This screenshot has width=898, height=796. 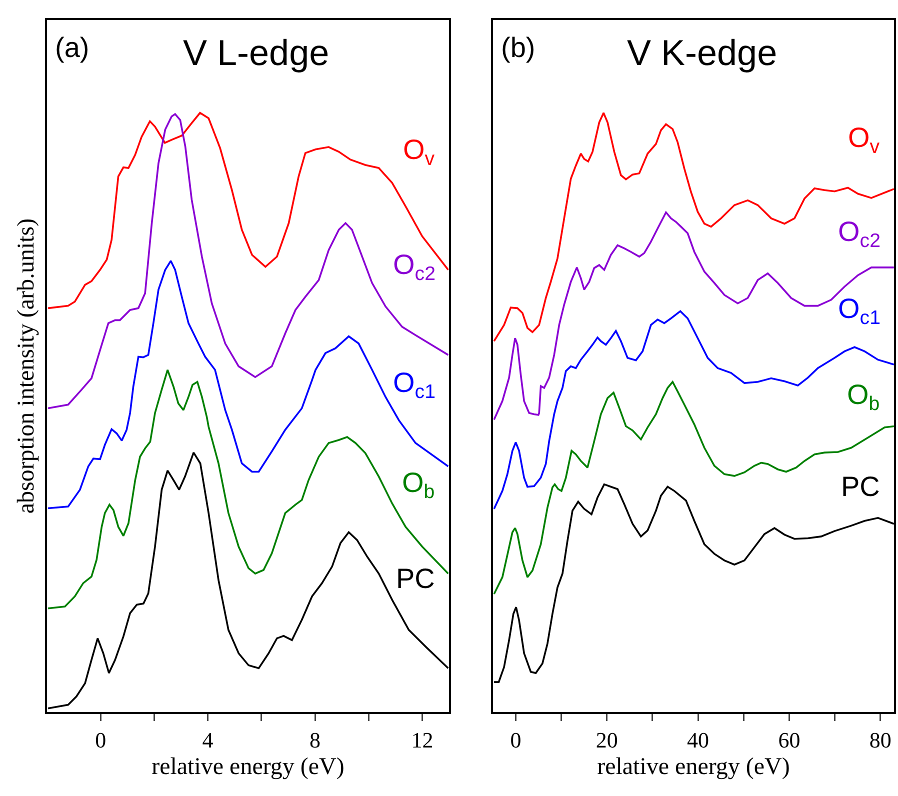 I want to click on x-tick-label: 8, so click(x=315, y=739).